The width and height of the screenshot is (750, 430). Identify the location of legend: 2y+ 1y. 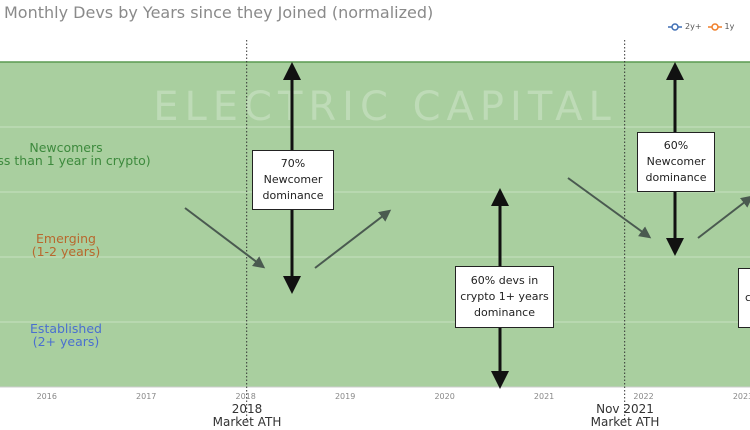
(701, 26).